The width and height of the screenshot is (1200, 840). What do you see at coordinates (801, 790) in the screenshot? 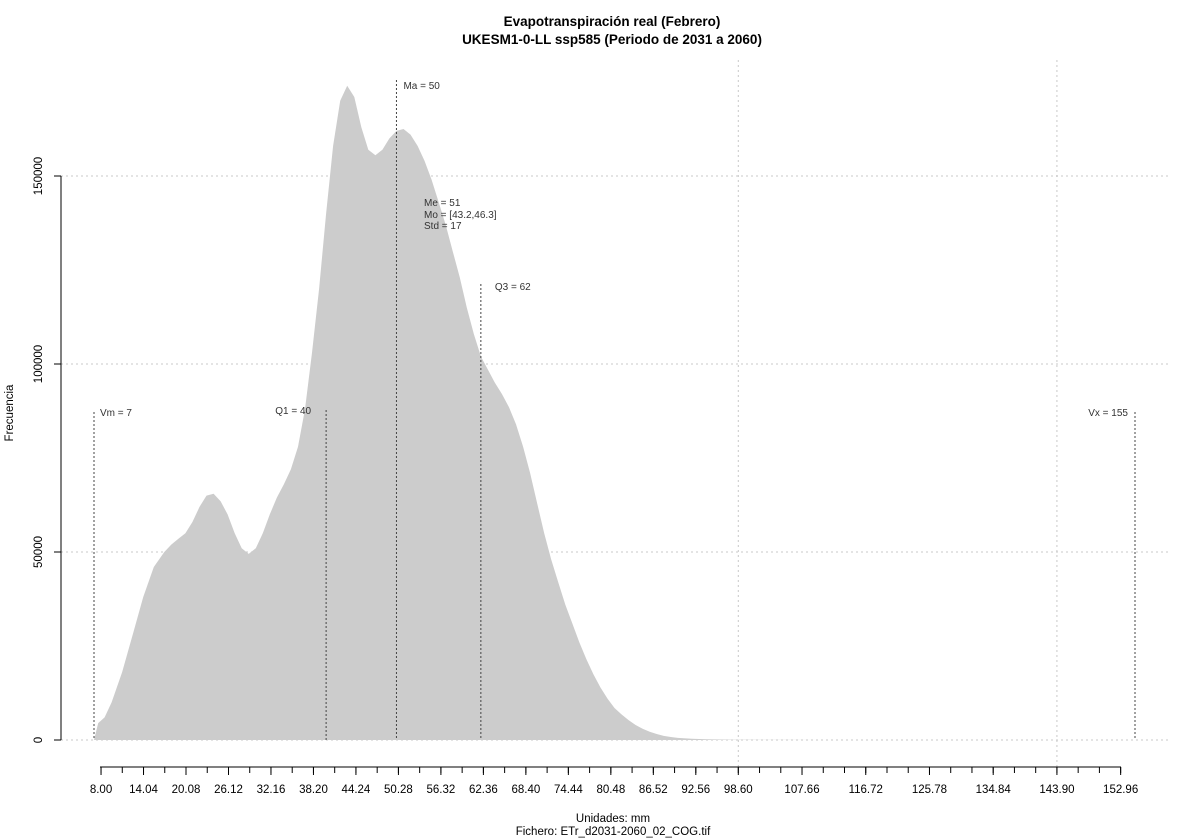
I see `x-tick-label-16: 107.66` at bounding box center [801, 790].